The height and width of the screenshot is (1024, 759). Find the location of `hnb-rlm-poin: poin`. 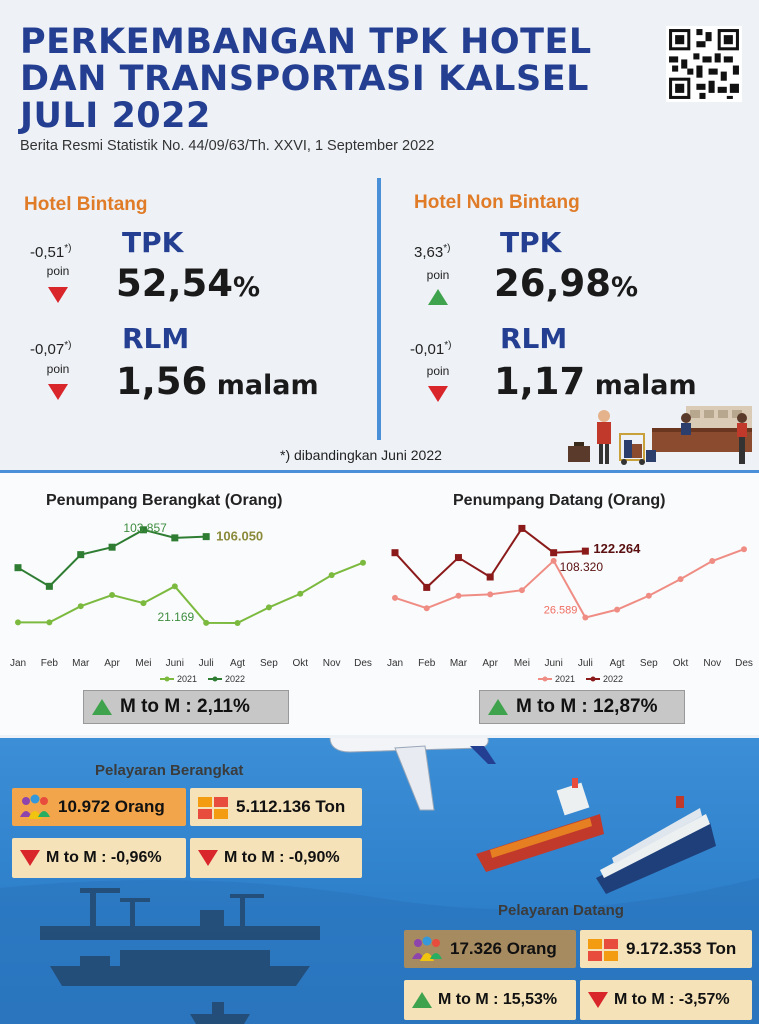

hnb-rlm-poin: poin is located at coordinates (438, 371).